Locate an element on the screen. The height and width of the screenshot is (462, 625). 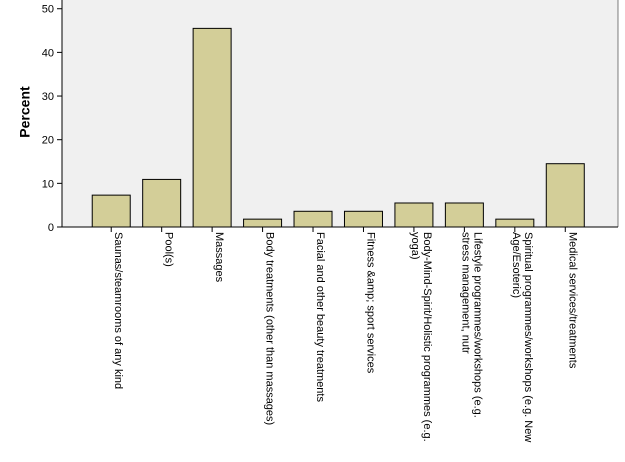
x-tick-label-group: Medical services/treatments is located at coordinates (572, 300).